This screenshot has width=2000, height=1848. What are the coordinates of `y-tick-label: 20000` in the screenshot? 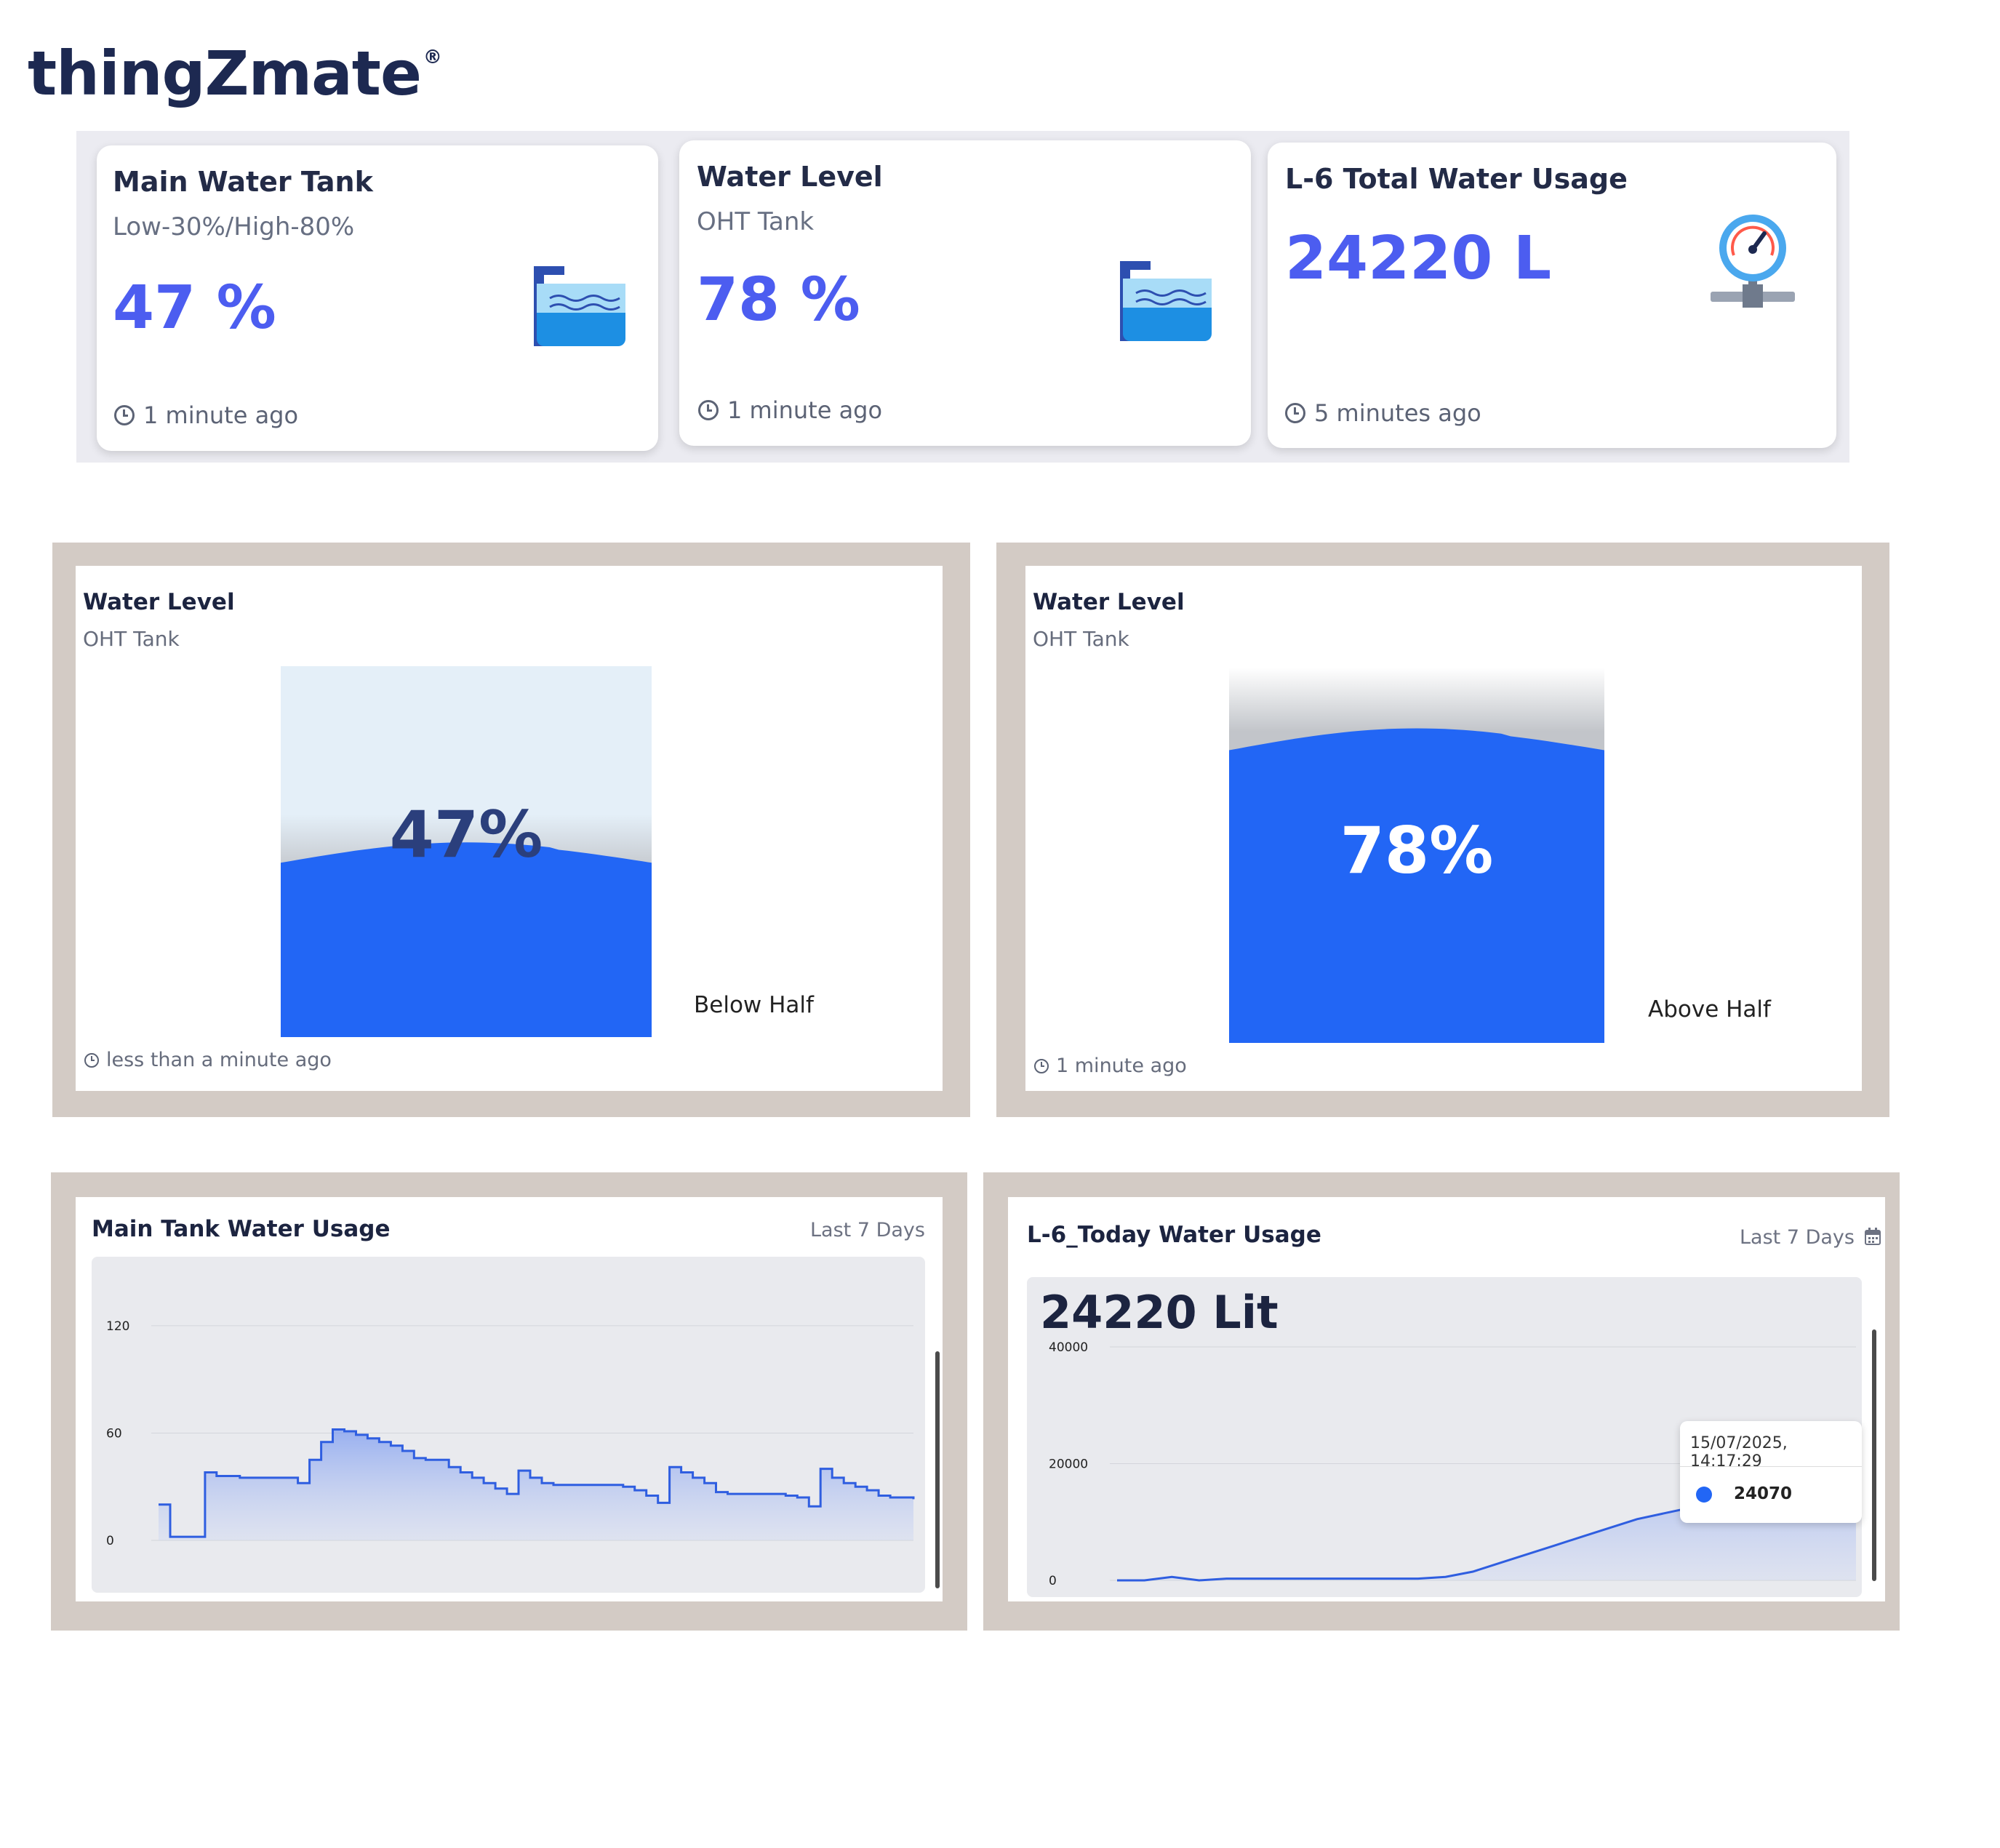 It's located at (1068, 1464).